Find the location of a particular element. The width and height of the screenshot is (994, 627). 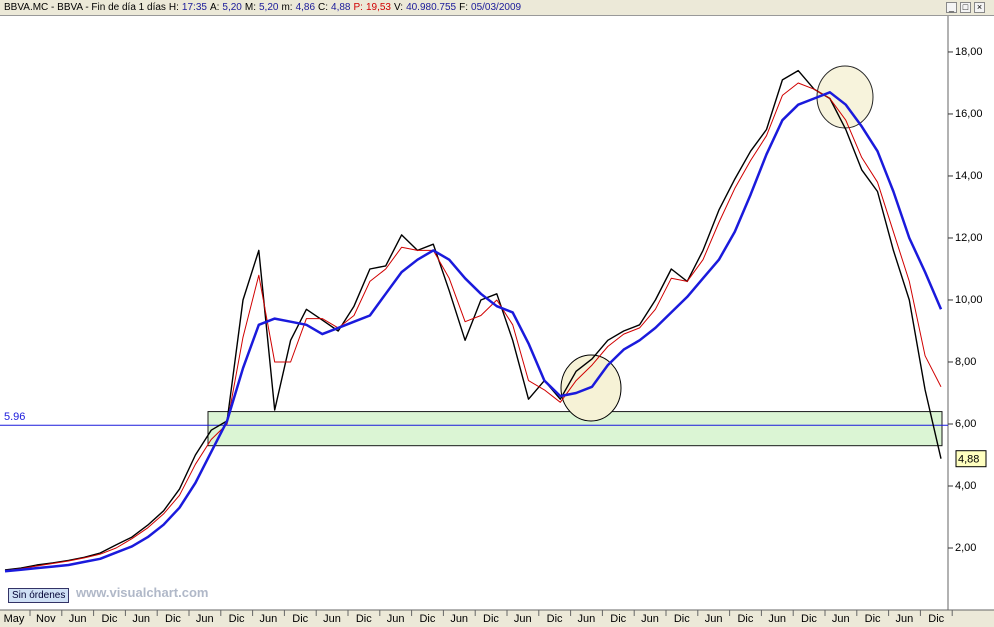

field-label: P: is located at coordinates (358, 7).